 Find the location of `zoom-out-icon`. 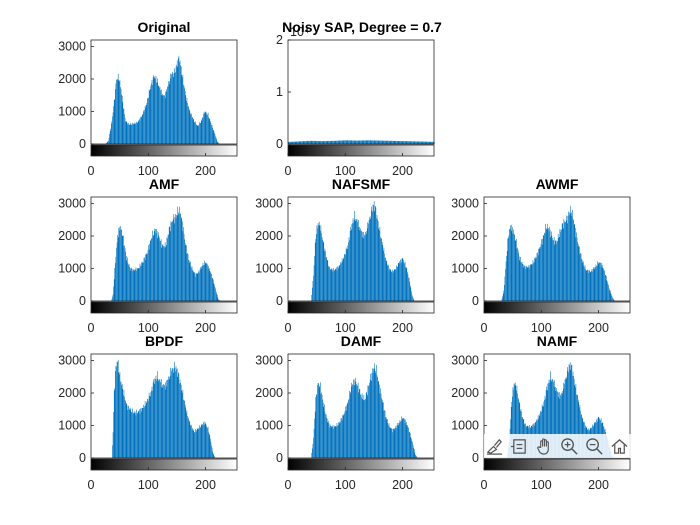

zoom-out-icon is located at coordinates (594, 446).